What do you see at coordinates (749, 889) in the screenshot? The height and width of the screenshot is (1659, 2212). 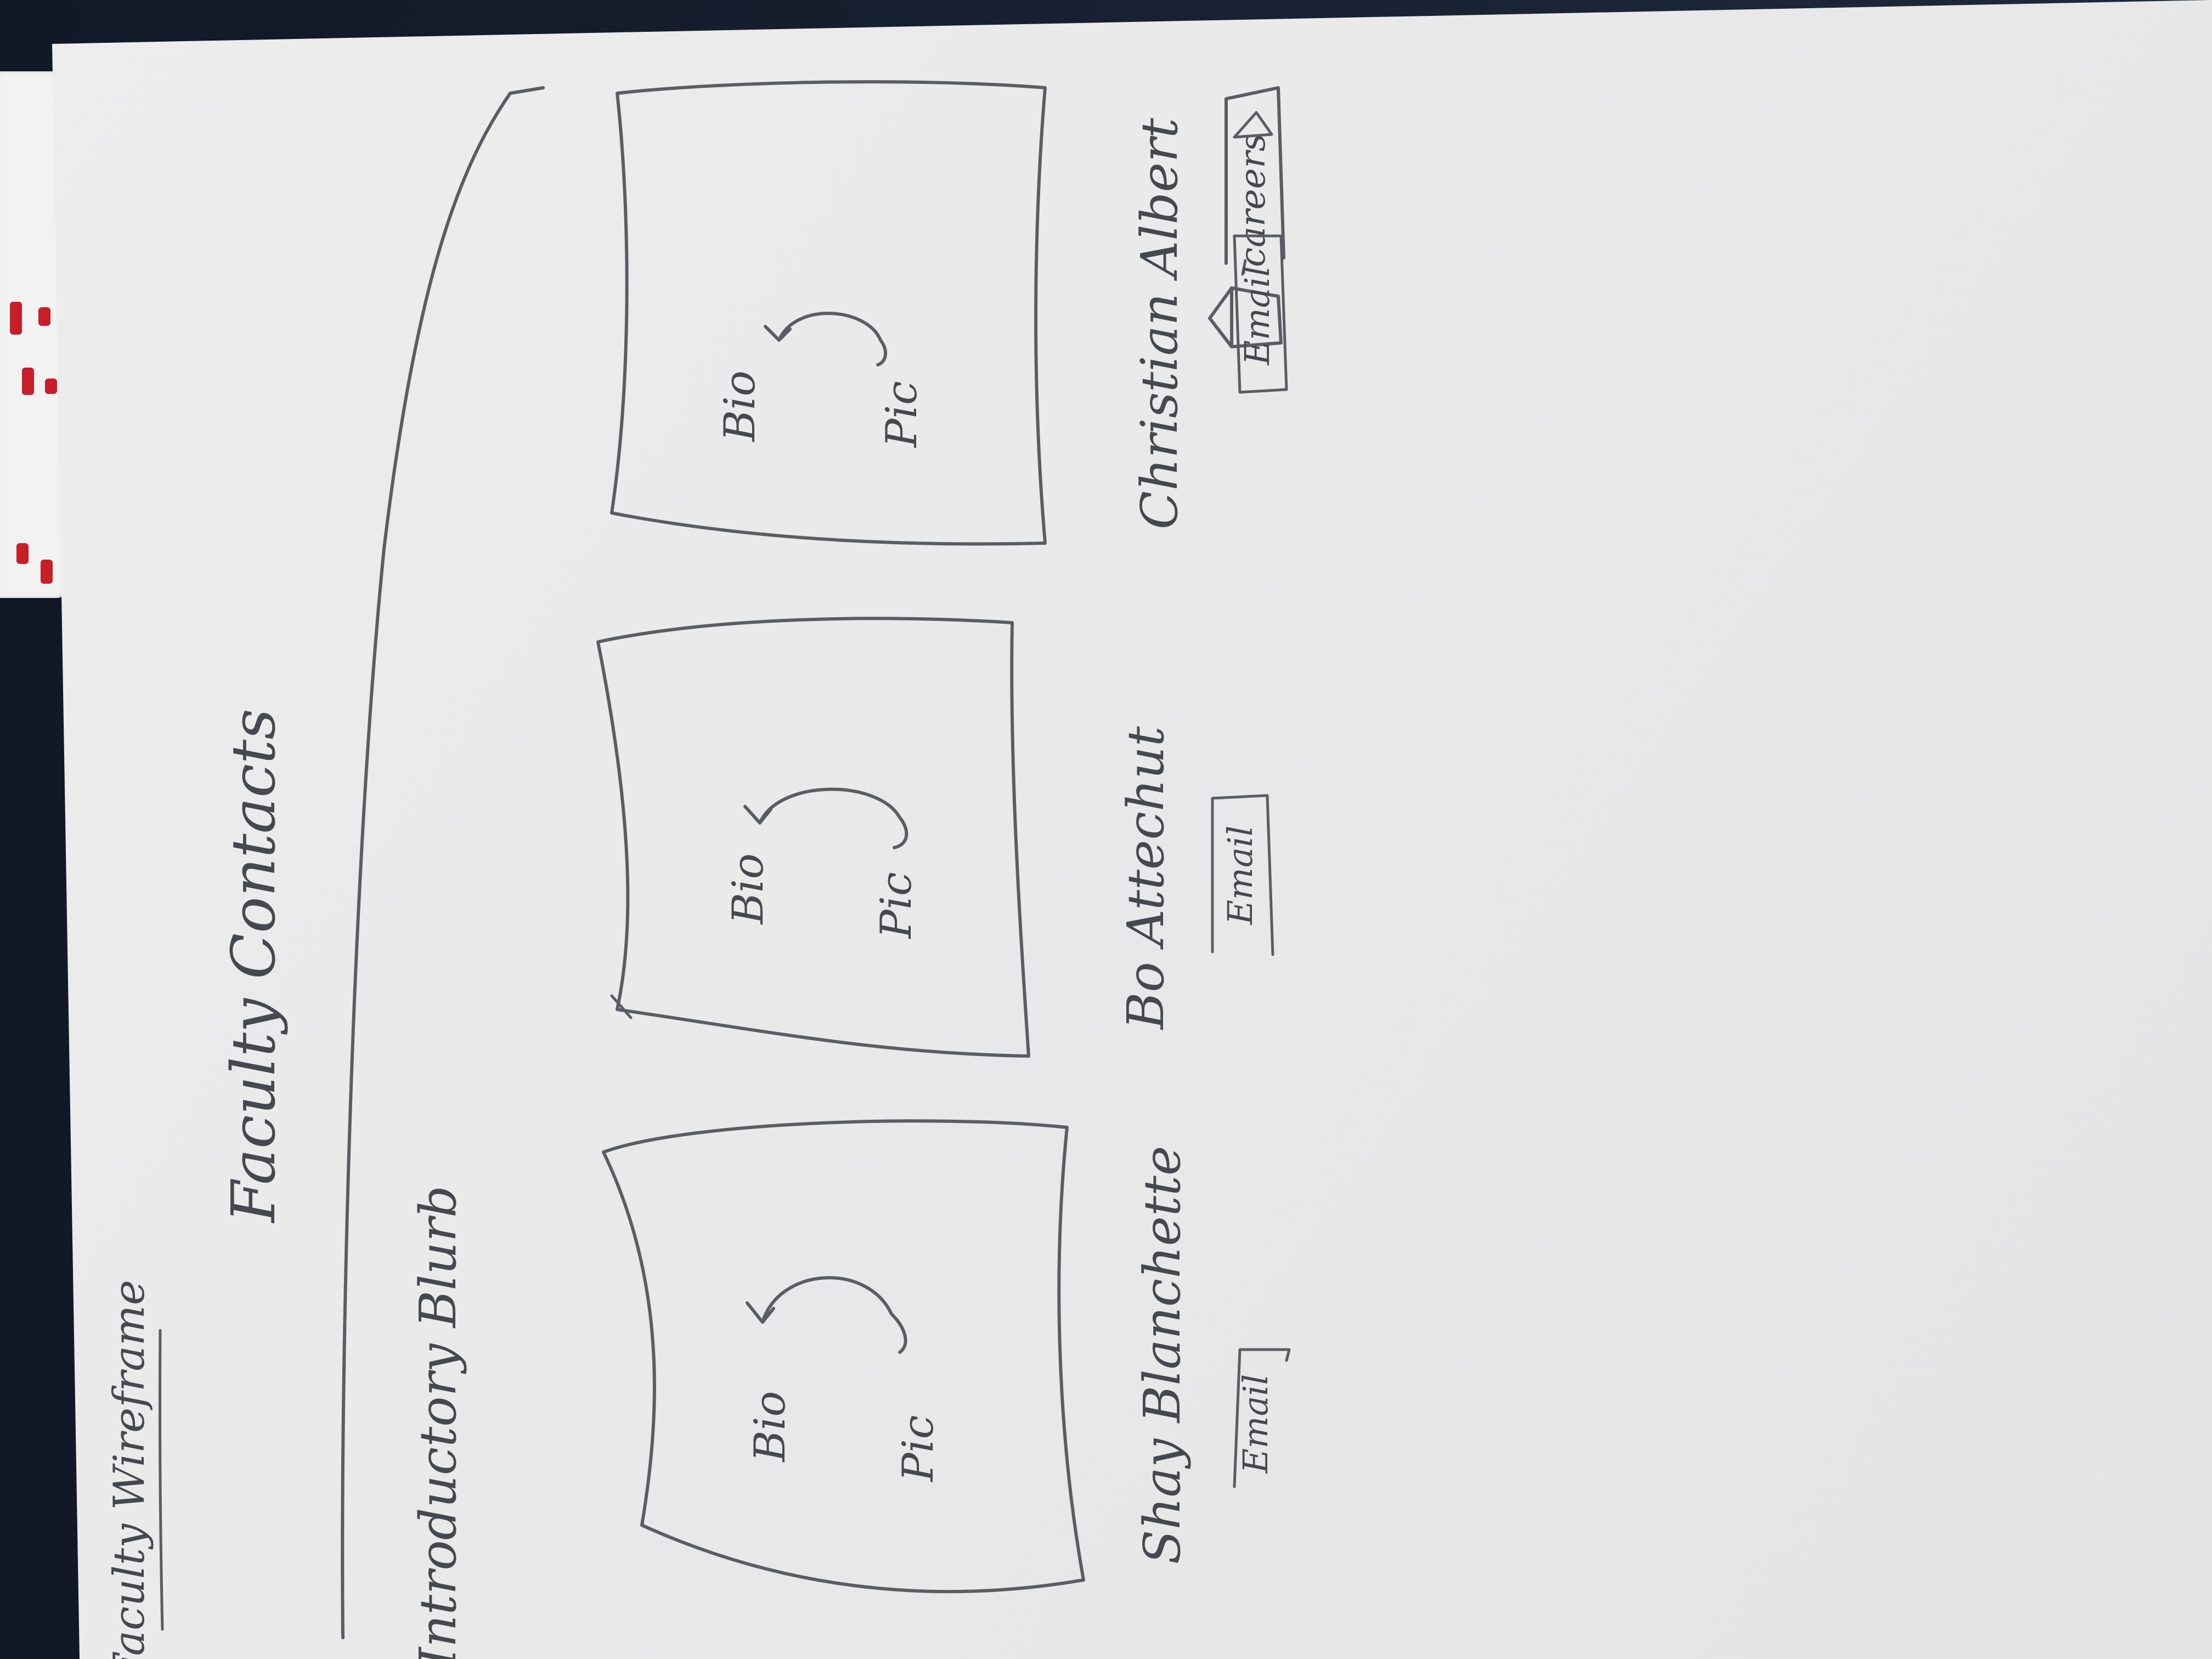 I see `card-2-bio-label: Bio` at bounding box center [749, 889].